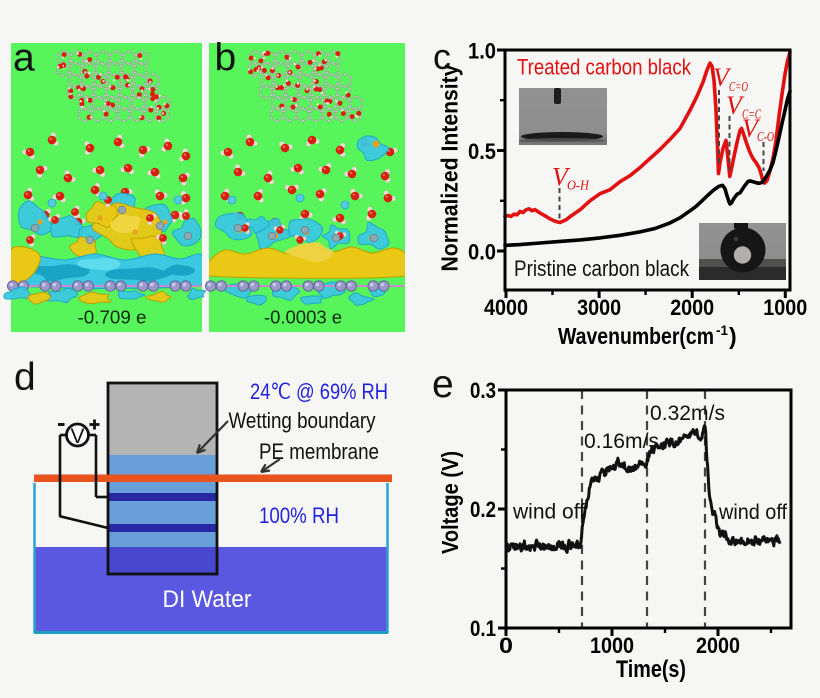 Image resolution: width=820 pixels, height=698 pixels. Describe the element at coordinates (482, 151) in the screenshot. I see `svg-text: 0.5` at that location.